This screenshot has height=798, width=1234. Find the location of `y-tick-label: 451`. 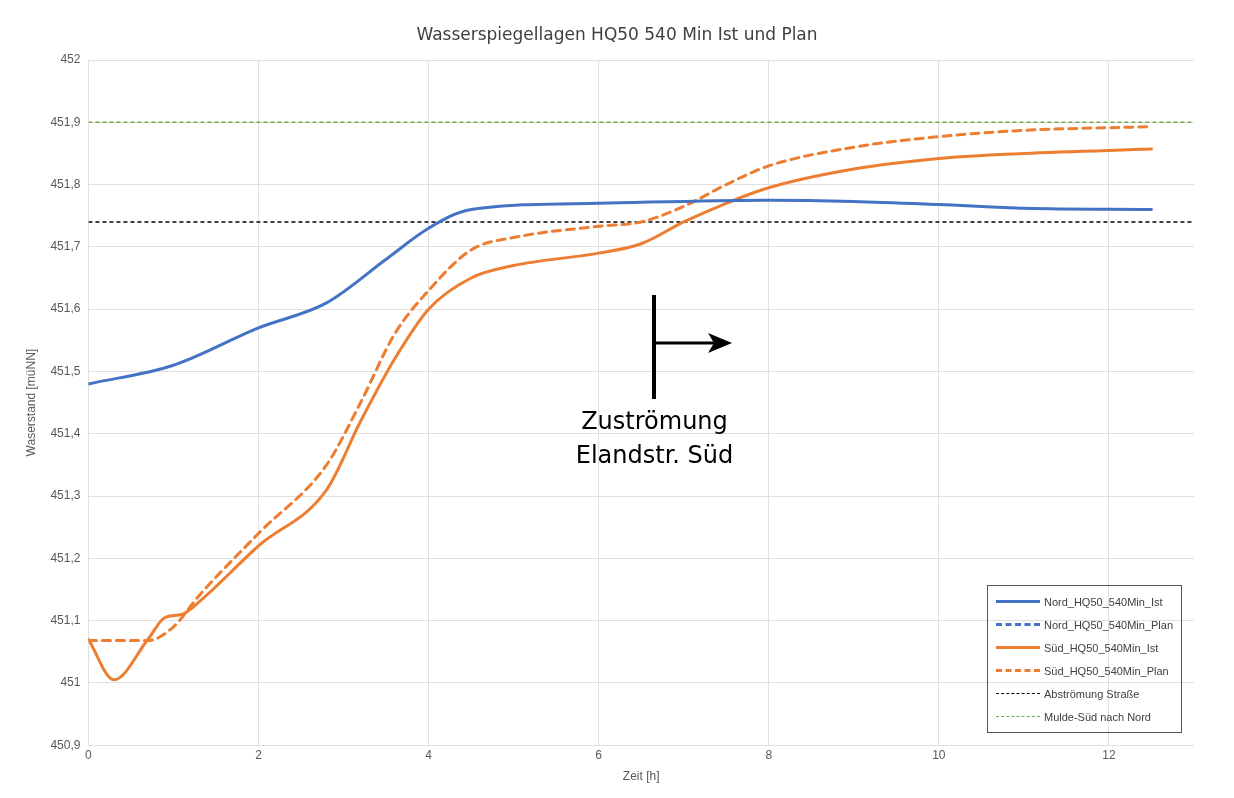

y-tick-label: 451 is located at coordinates (70, 682).